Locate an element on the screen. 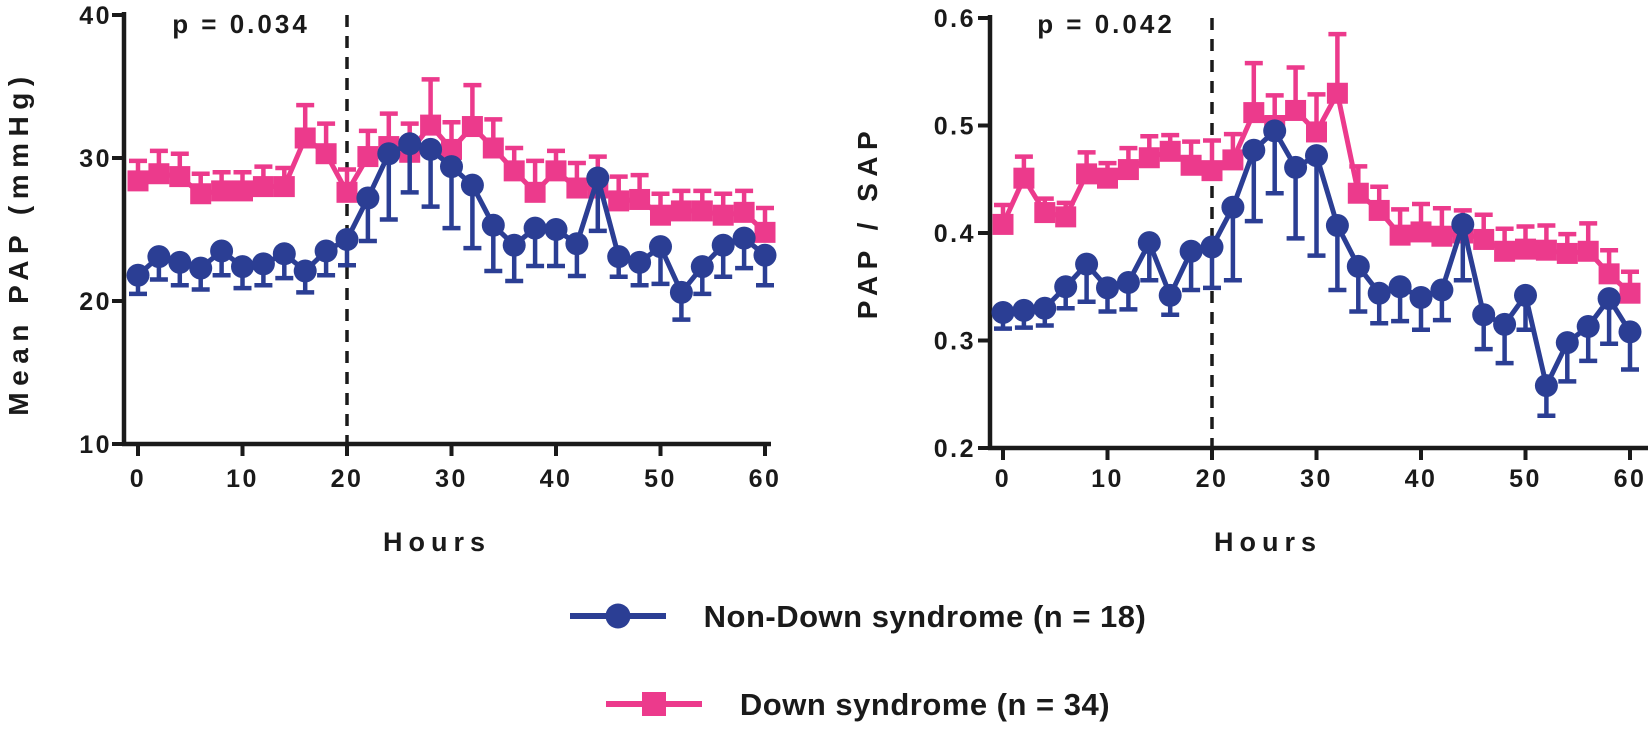  x-tick-label: 10 is located at coordinates (242, 479).